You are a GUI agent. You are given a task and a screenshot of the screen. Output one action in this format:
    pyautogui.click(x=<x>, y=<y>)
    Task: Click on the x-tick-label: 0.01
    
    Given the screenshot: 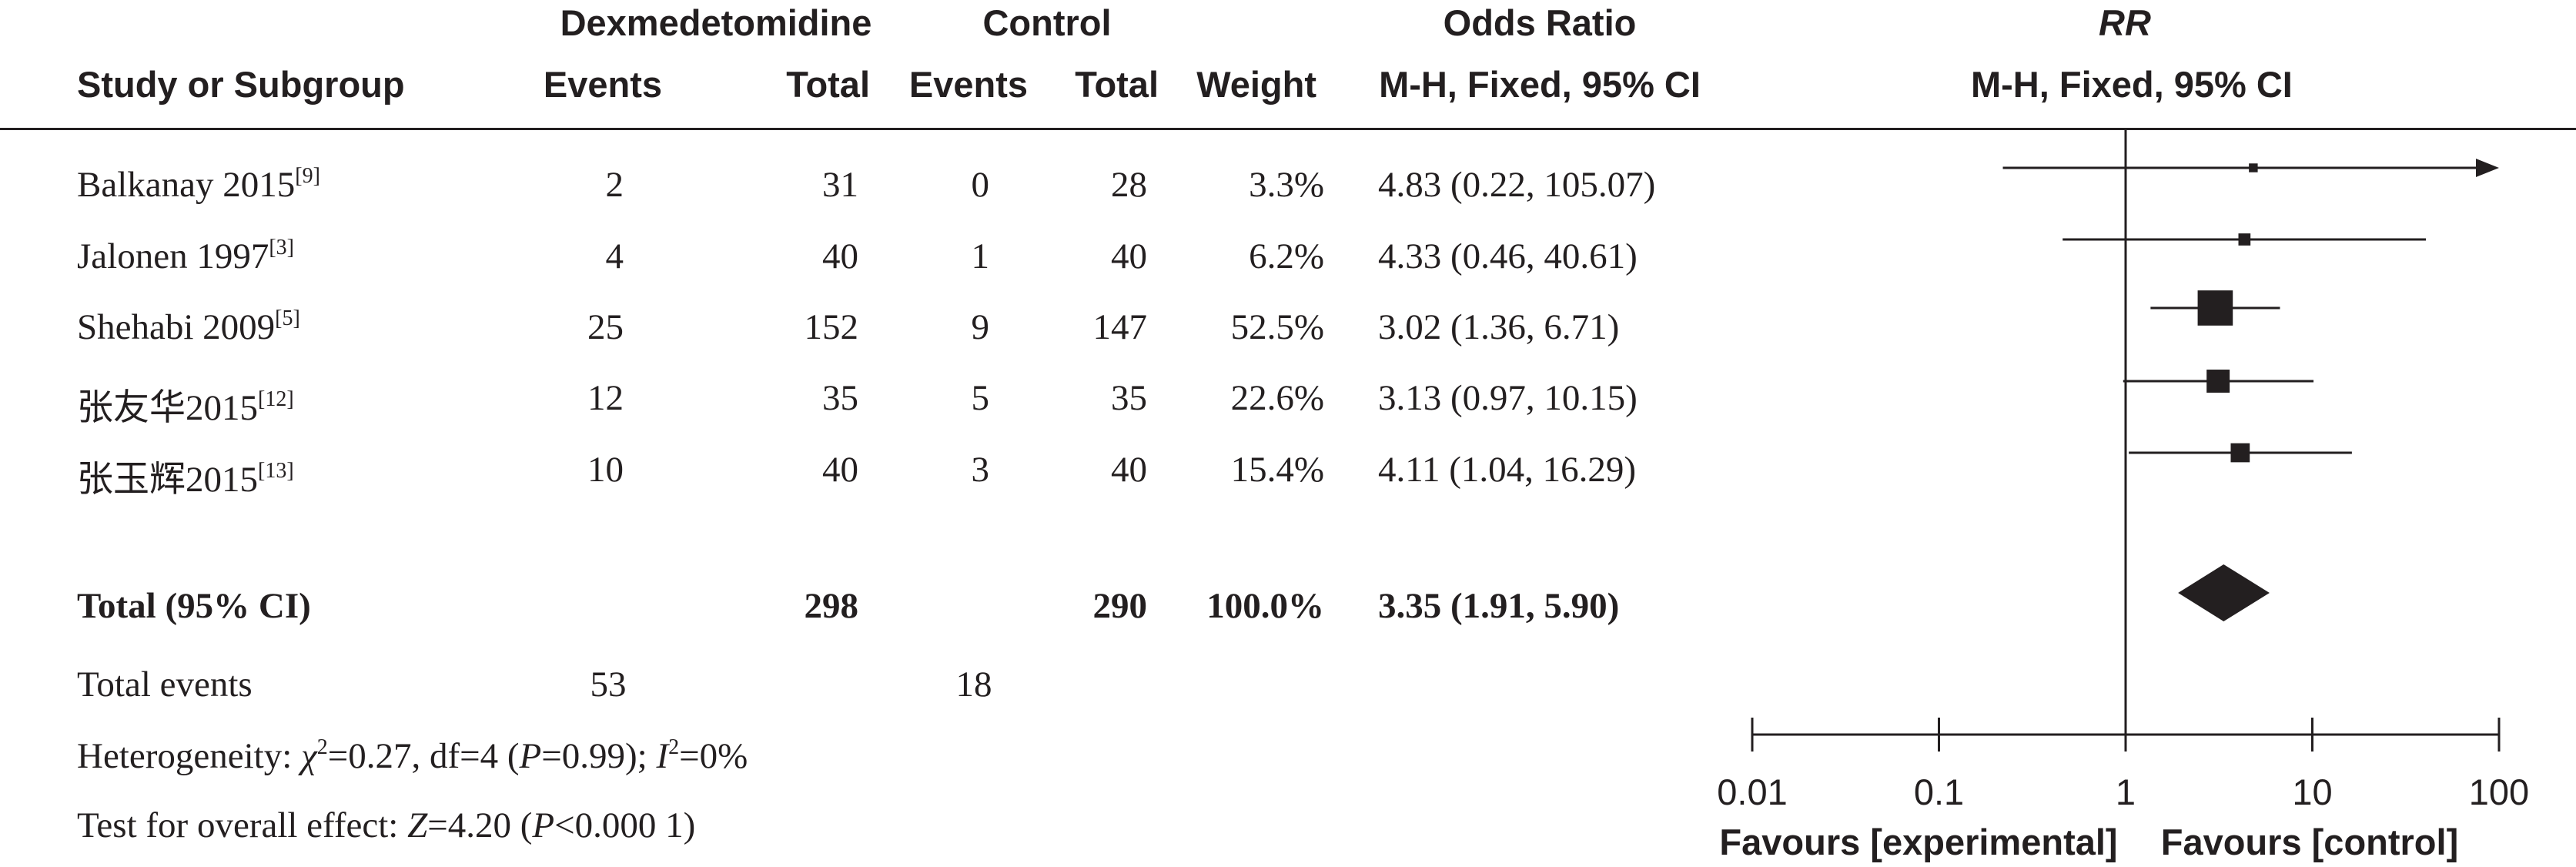 What is the action you would take?
    pyautogui.click(x=1752, y=792)
    